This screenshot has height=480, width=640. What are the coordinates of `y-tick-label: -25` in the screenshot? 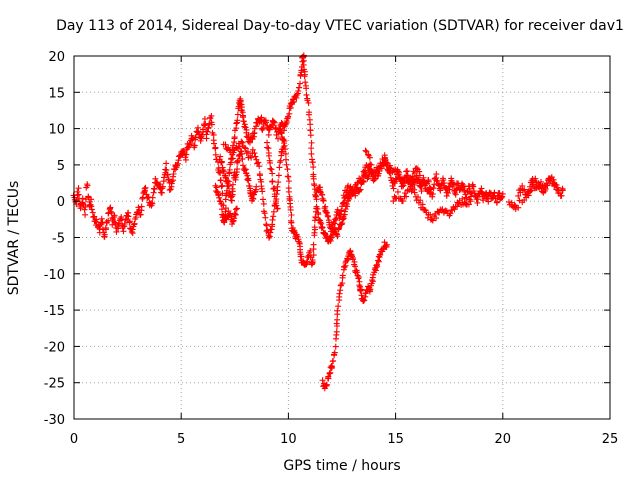 It's located at (54, 384).